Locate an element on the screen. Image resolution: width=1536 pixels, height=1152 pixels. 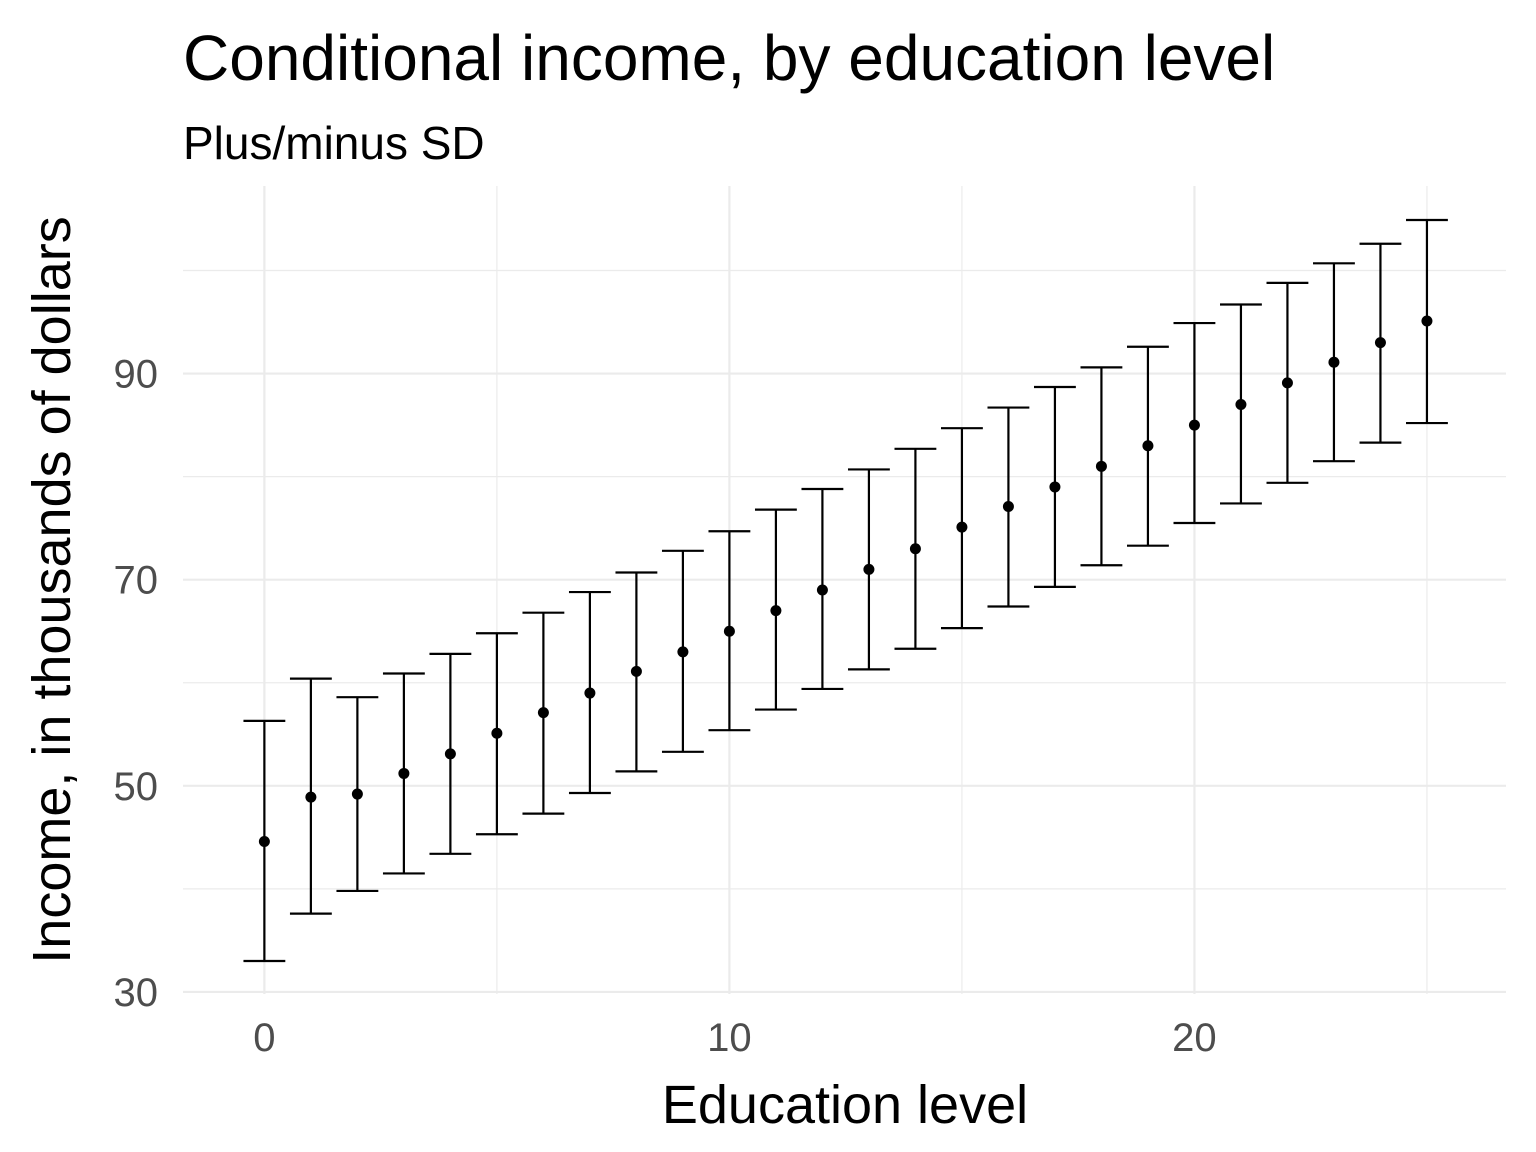
x-axis-ticks: 0 10 20 is located at coordinates (734, 1038).